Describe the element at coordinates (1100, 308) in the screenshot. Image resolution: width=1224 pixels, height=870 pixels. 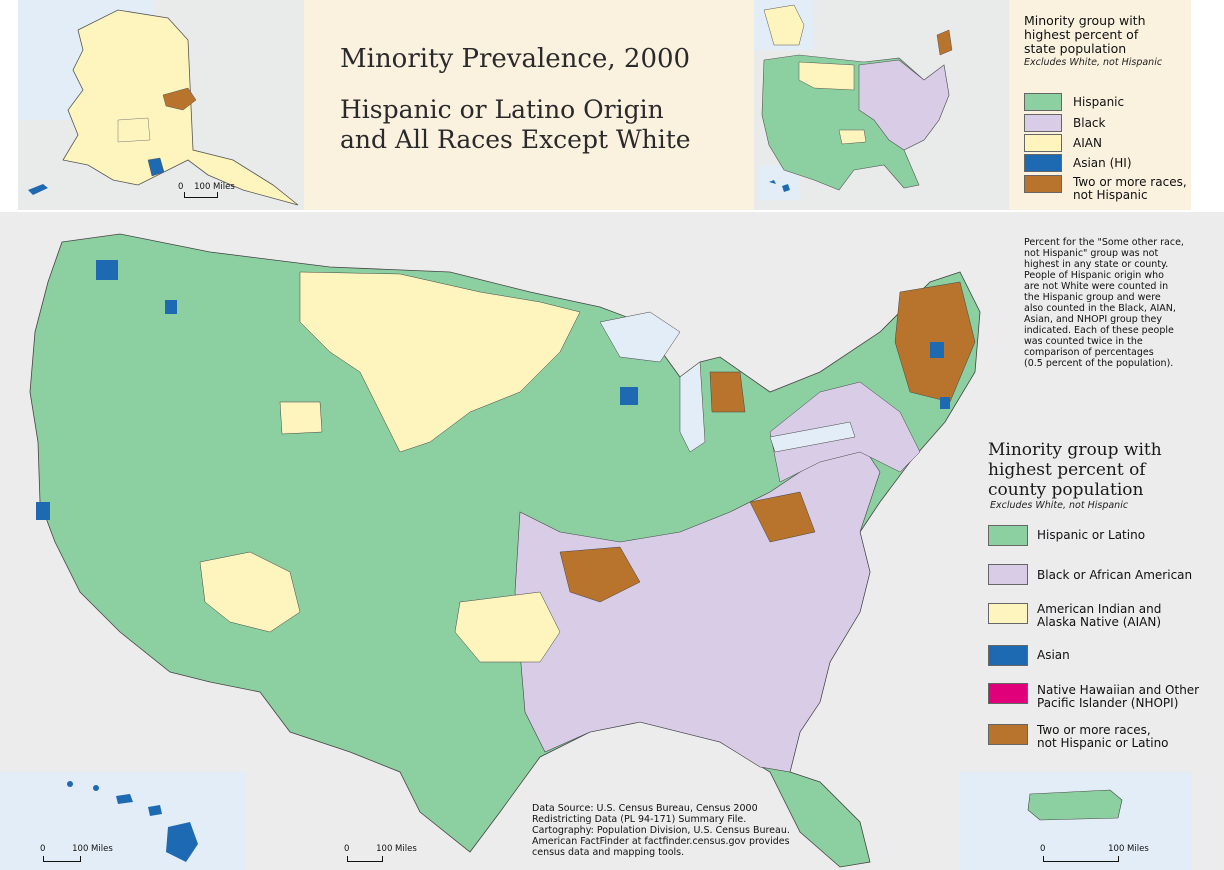
I see `note-line: also counted in the Black, AIAN,` at that location.